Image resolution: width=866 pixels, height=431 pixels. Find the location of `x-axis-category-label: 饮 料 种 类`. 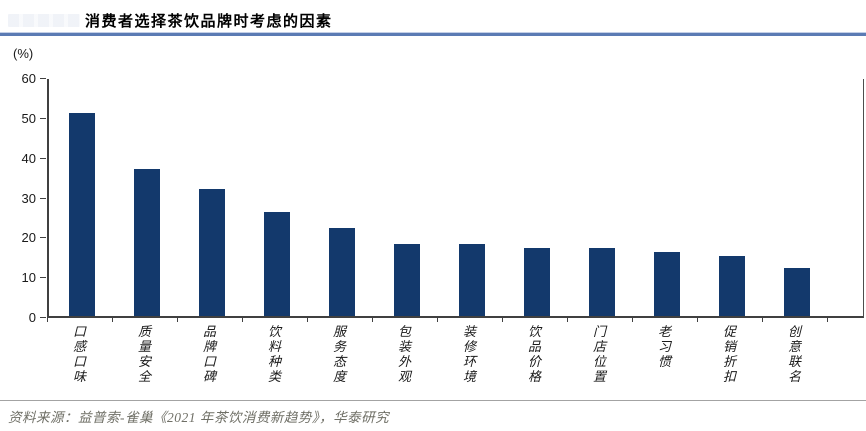

x-axis-category-label: 饮 料 种 类 is located at coordinates (274, 354).